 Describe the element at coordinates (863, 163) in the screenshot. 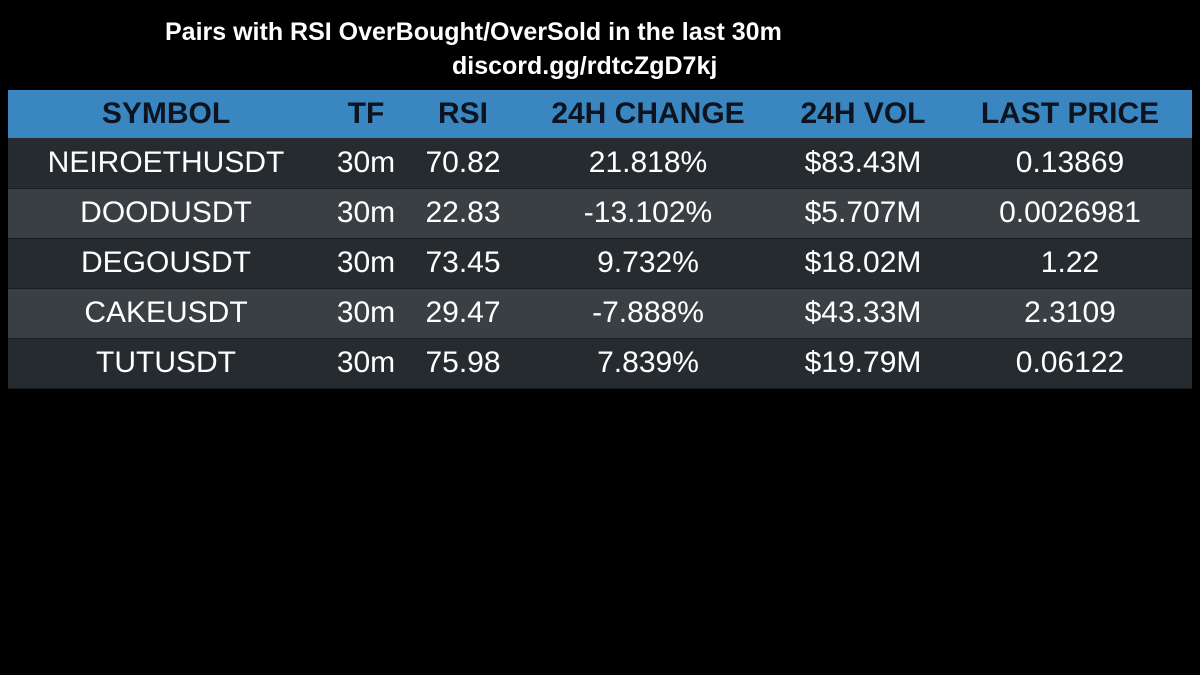

I see `cell-24h-vol: $83.43M` at that location.